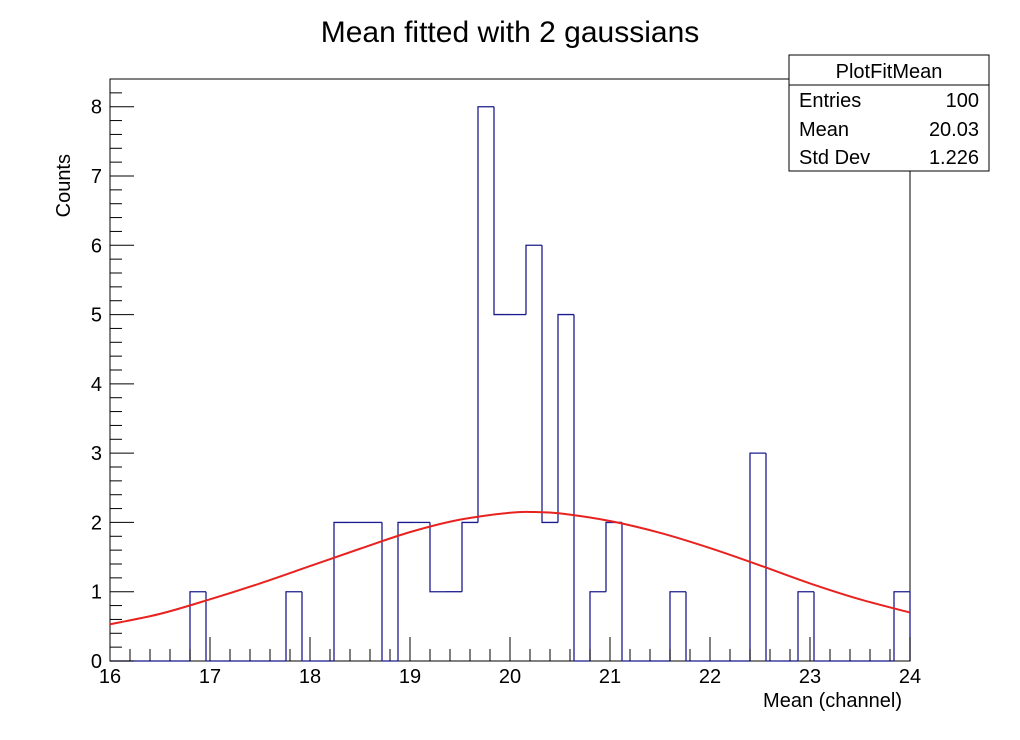 The image size is (1020, 740). Describe the element at coordinates (824, 130) in the screenshot. I see `stats-mean-label: Mean` at that location.